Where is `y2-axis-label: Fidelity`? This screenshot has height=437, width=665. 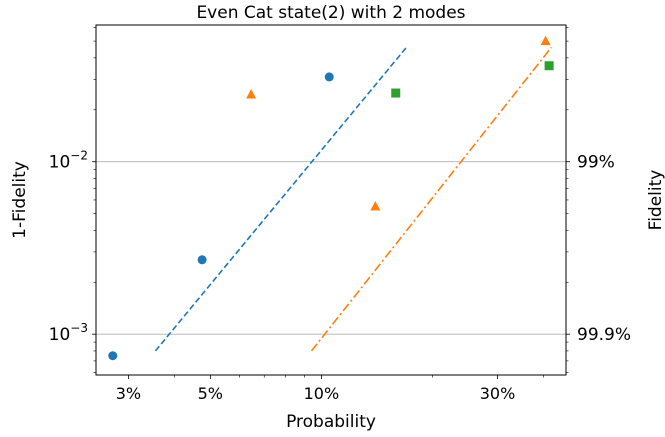 y2-axis-label: Fidelity is located at coordinates (655, 200).